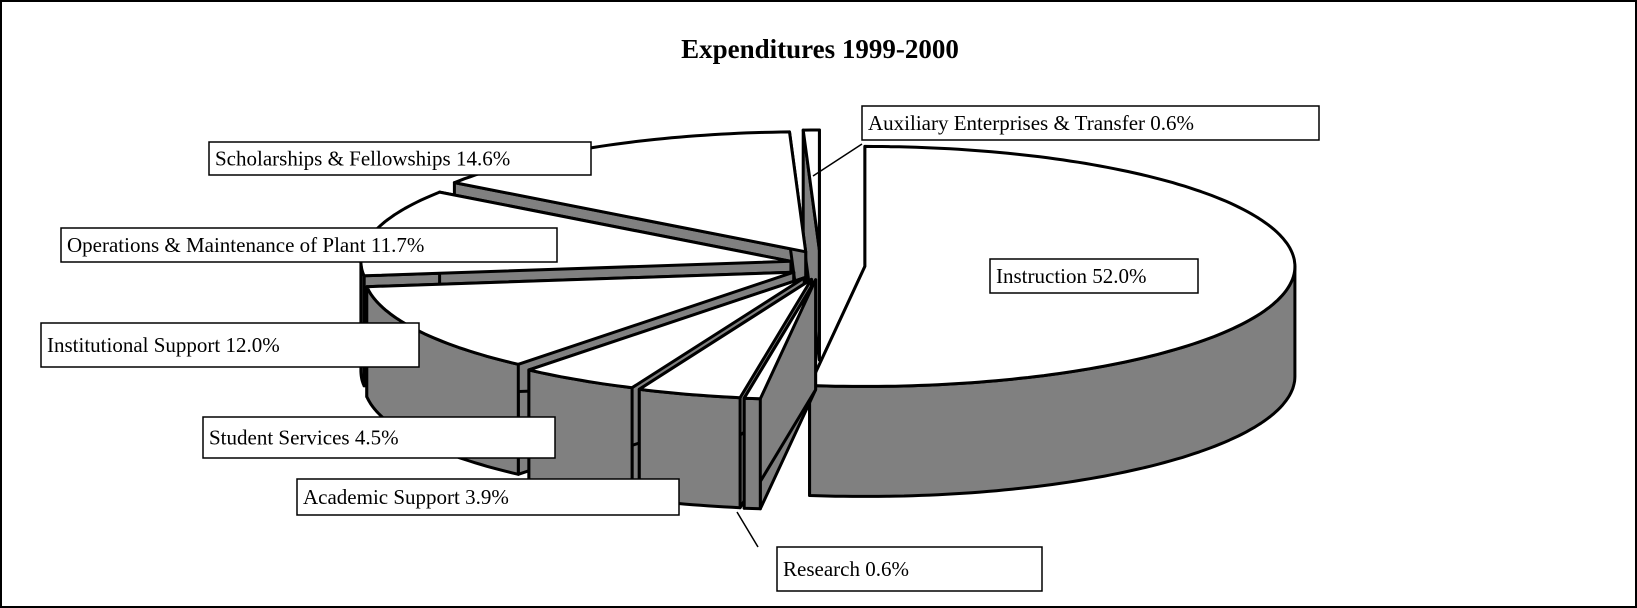 The height and width of the screenshot is (608, 1637). What do you see at coordinates (752, 453) in the screenshot?
I see `slice-side` at bounding box center [752, 453].